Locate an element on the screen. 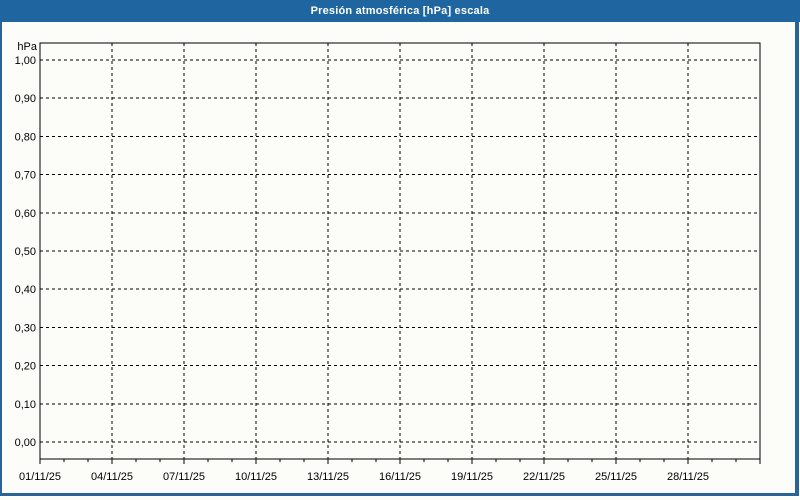 The height and width of the screenshot is (500, 800). y-tick-label: 0,00 is located at coordinates (25, 443).